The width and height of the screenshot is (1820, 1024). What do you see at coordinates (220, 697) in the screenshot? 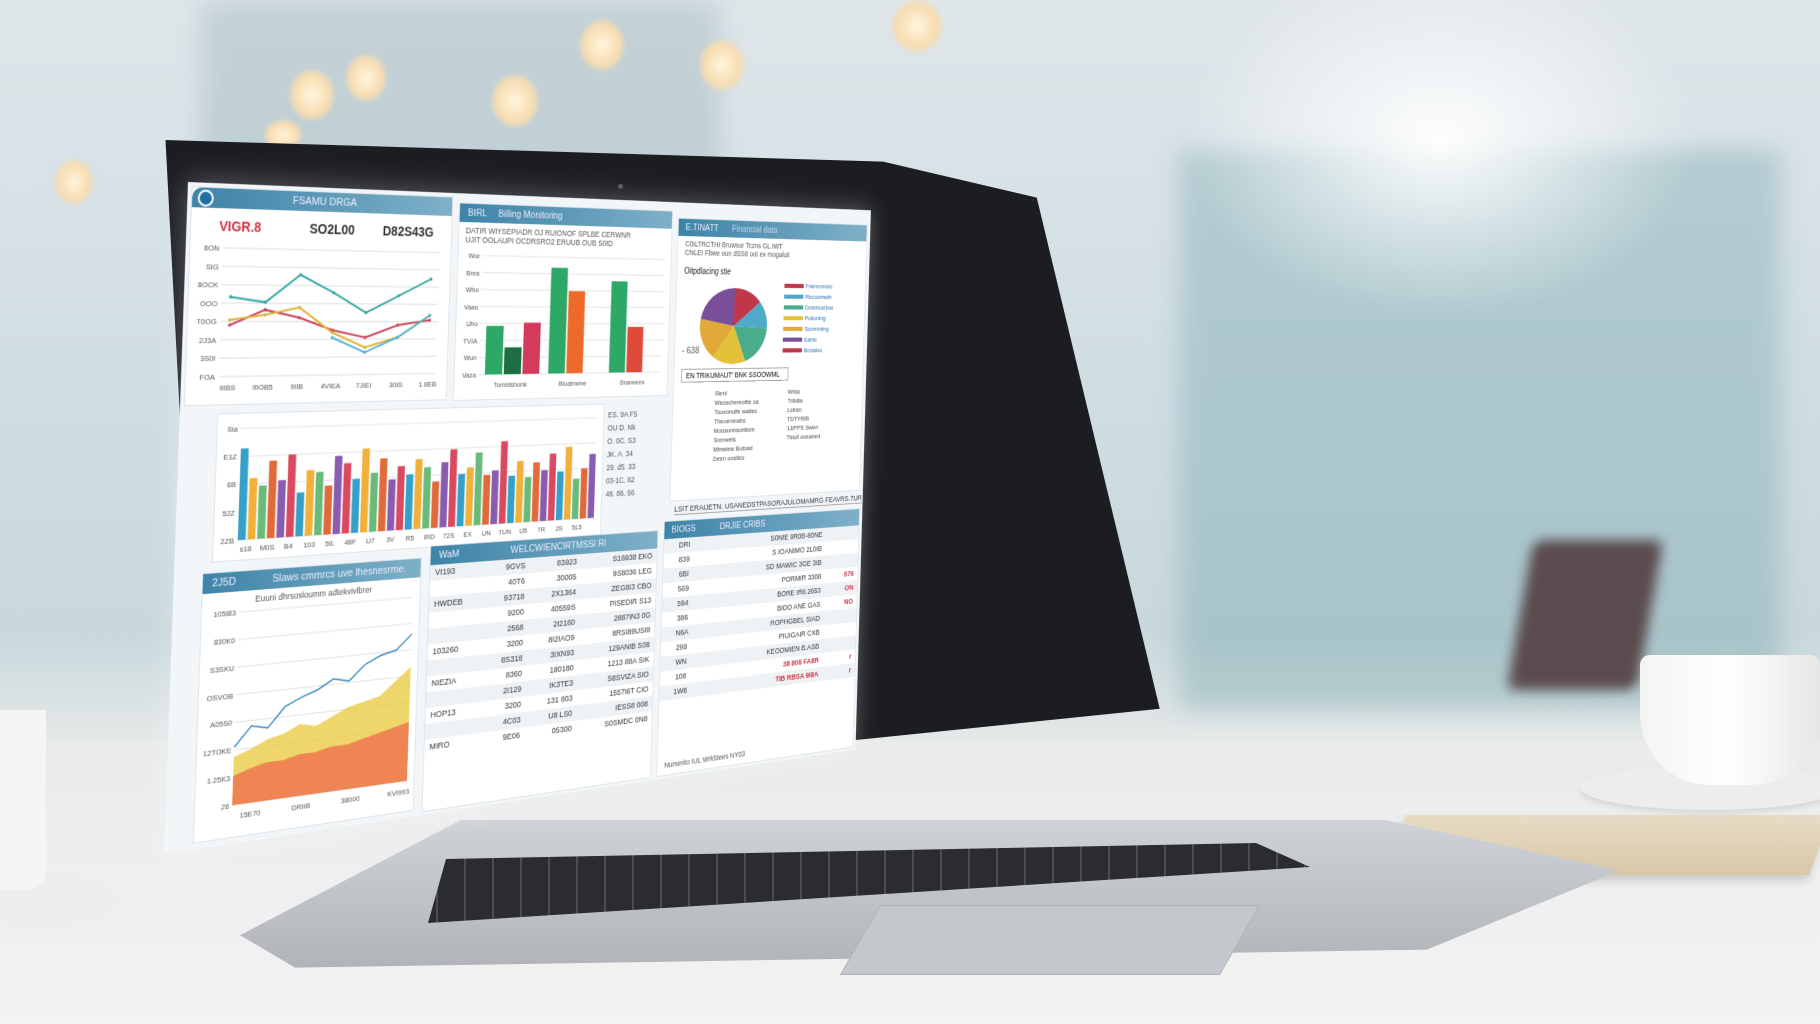
I see `y-tick-label: OSVOB` at bounding box center [220, 697].